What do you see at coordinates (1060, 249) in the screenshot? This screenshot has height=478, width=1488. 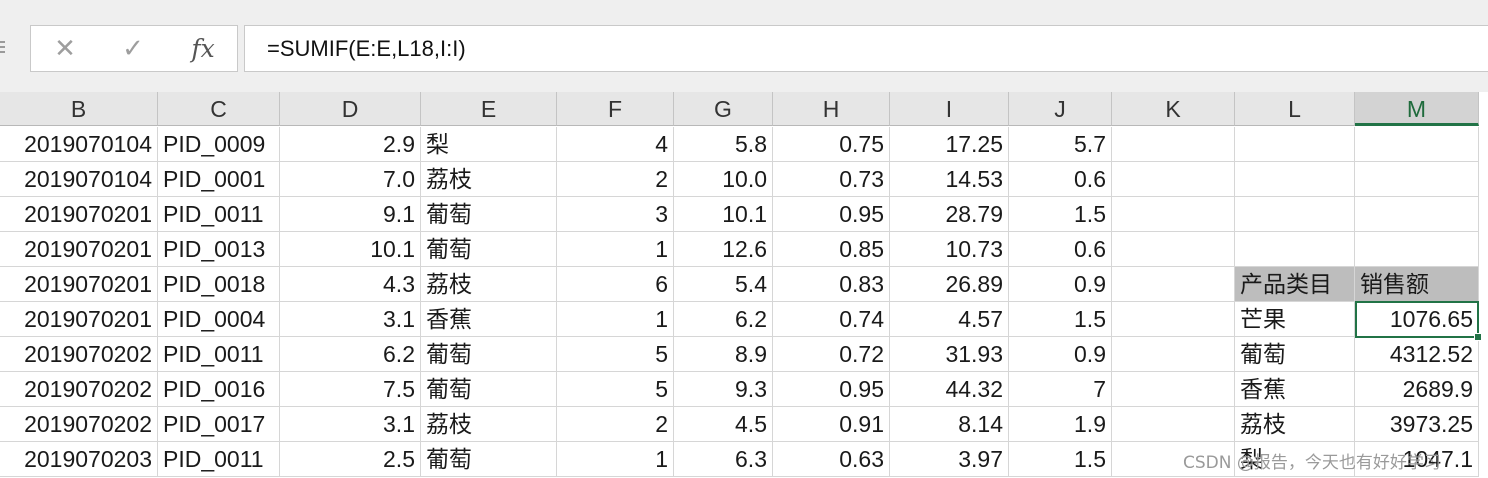 I see `cell-j-row-4: 0.6` at bounding box center [1060, 249].